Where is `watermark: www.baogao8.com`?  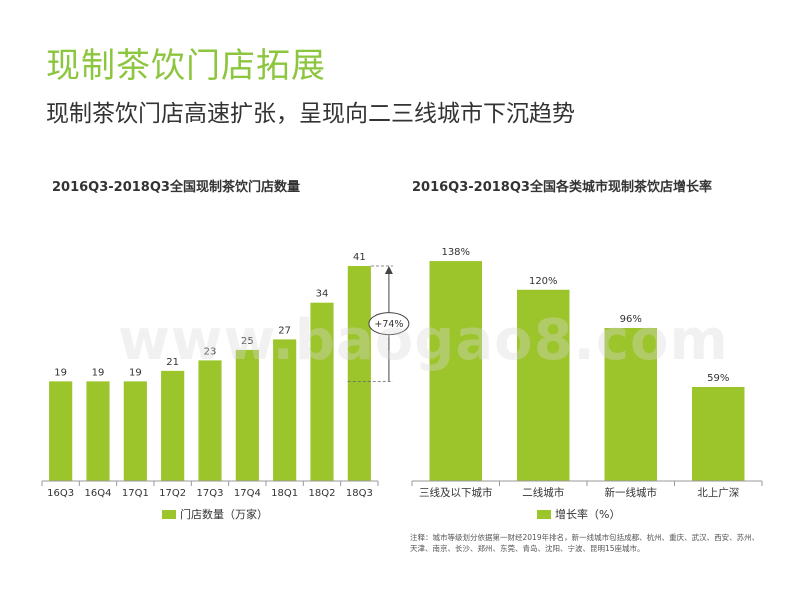 watermark: www.baogao8.com is located at coordinates (423, 340).